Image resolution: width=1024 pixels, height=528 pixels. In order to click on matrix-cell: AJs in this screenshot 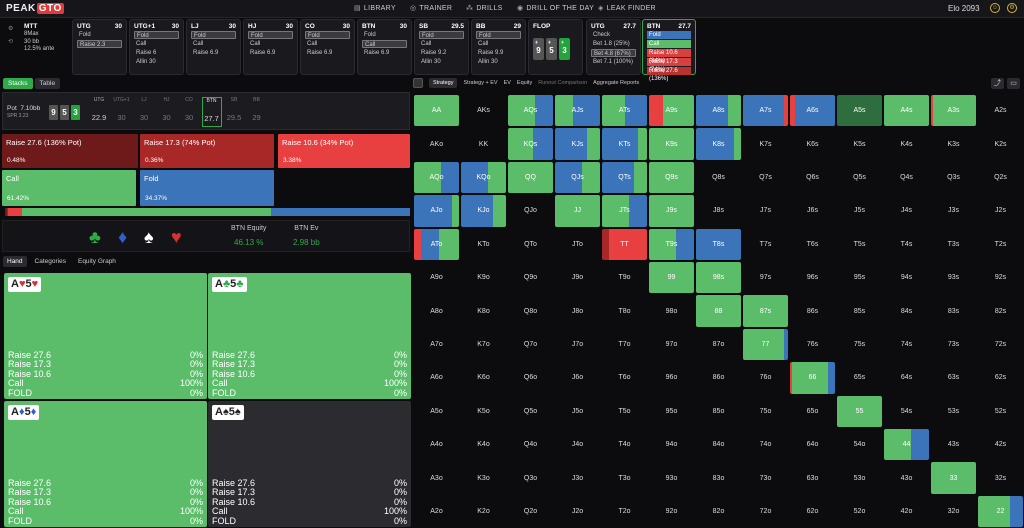, I will do `click(577, 110)`.